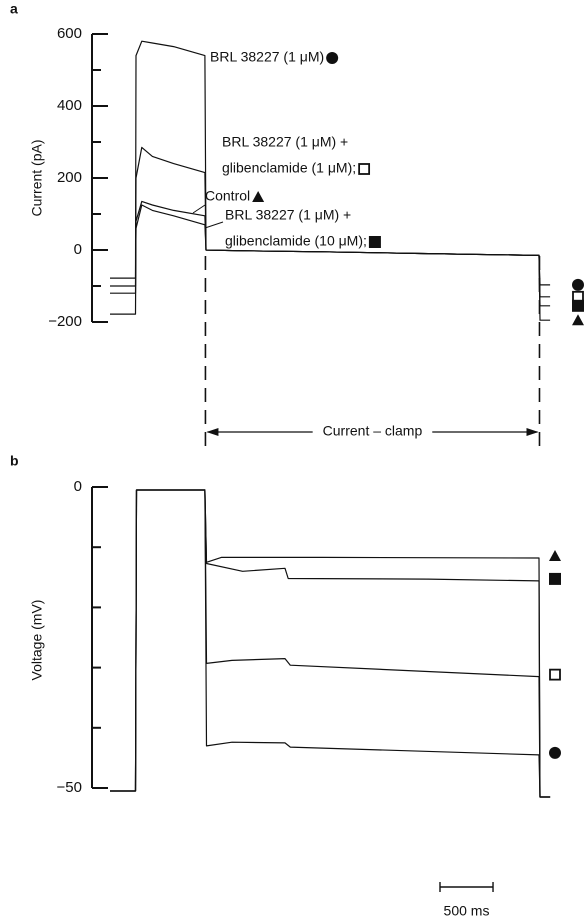  I want to click on trace-label: BRL 38227 (1 μM), so click(267, 57).